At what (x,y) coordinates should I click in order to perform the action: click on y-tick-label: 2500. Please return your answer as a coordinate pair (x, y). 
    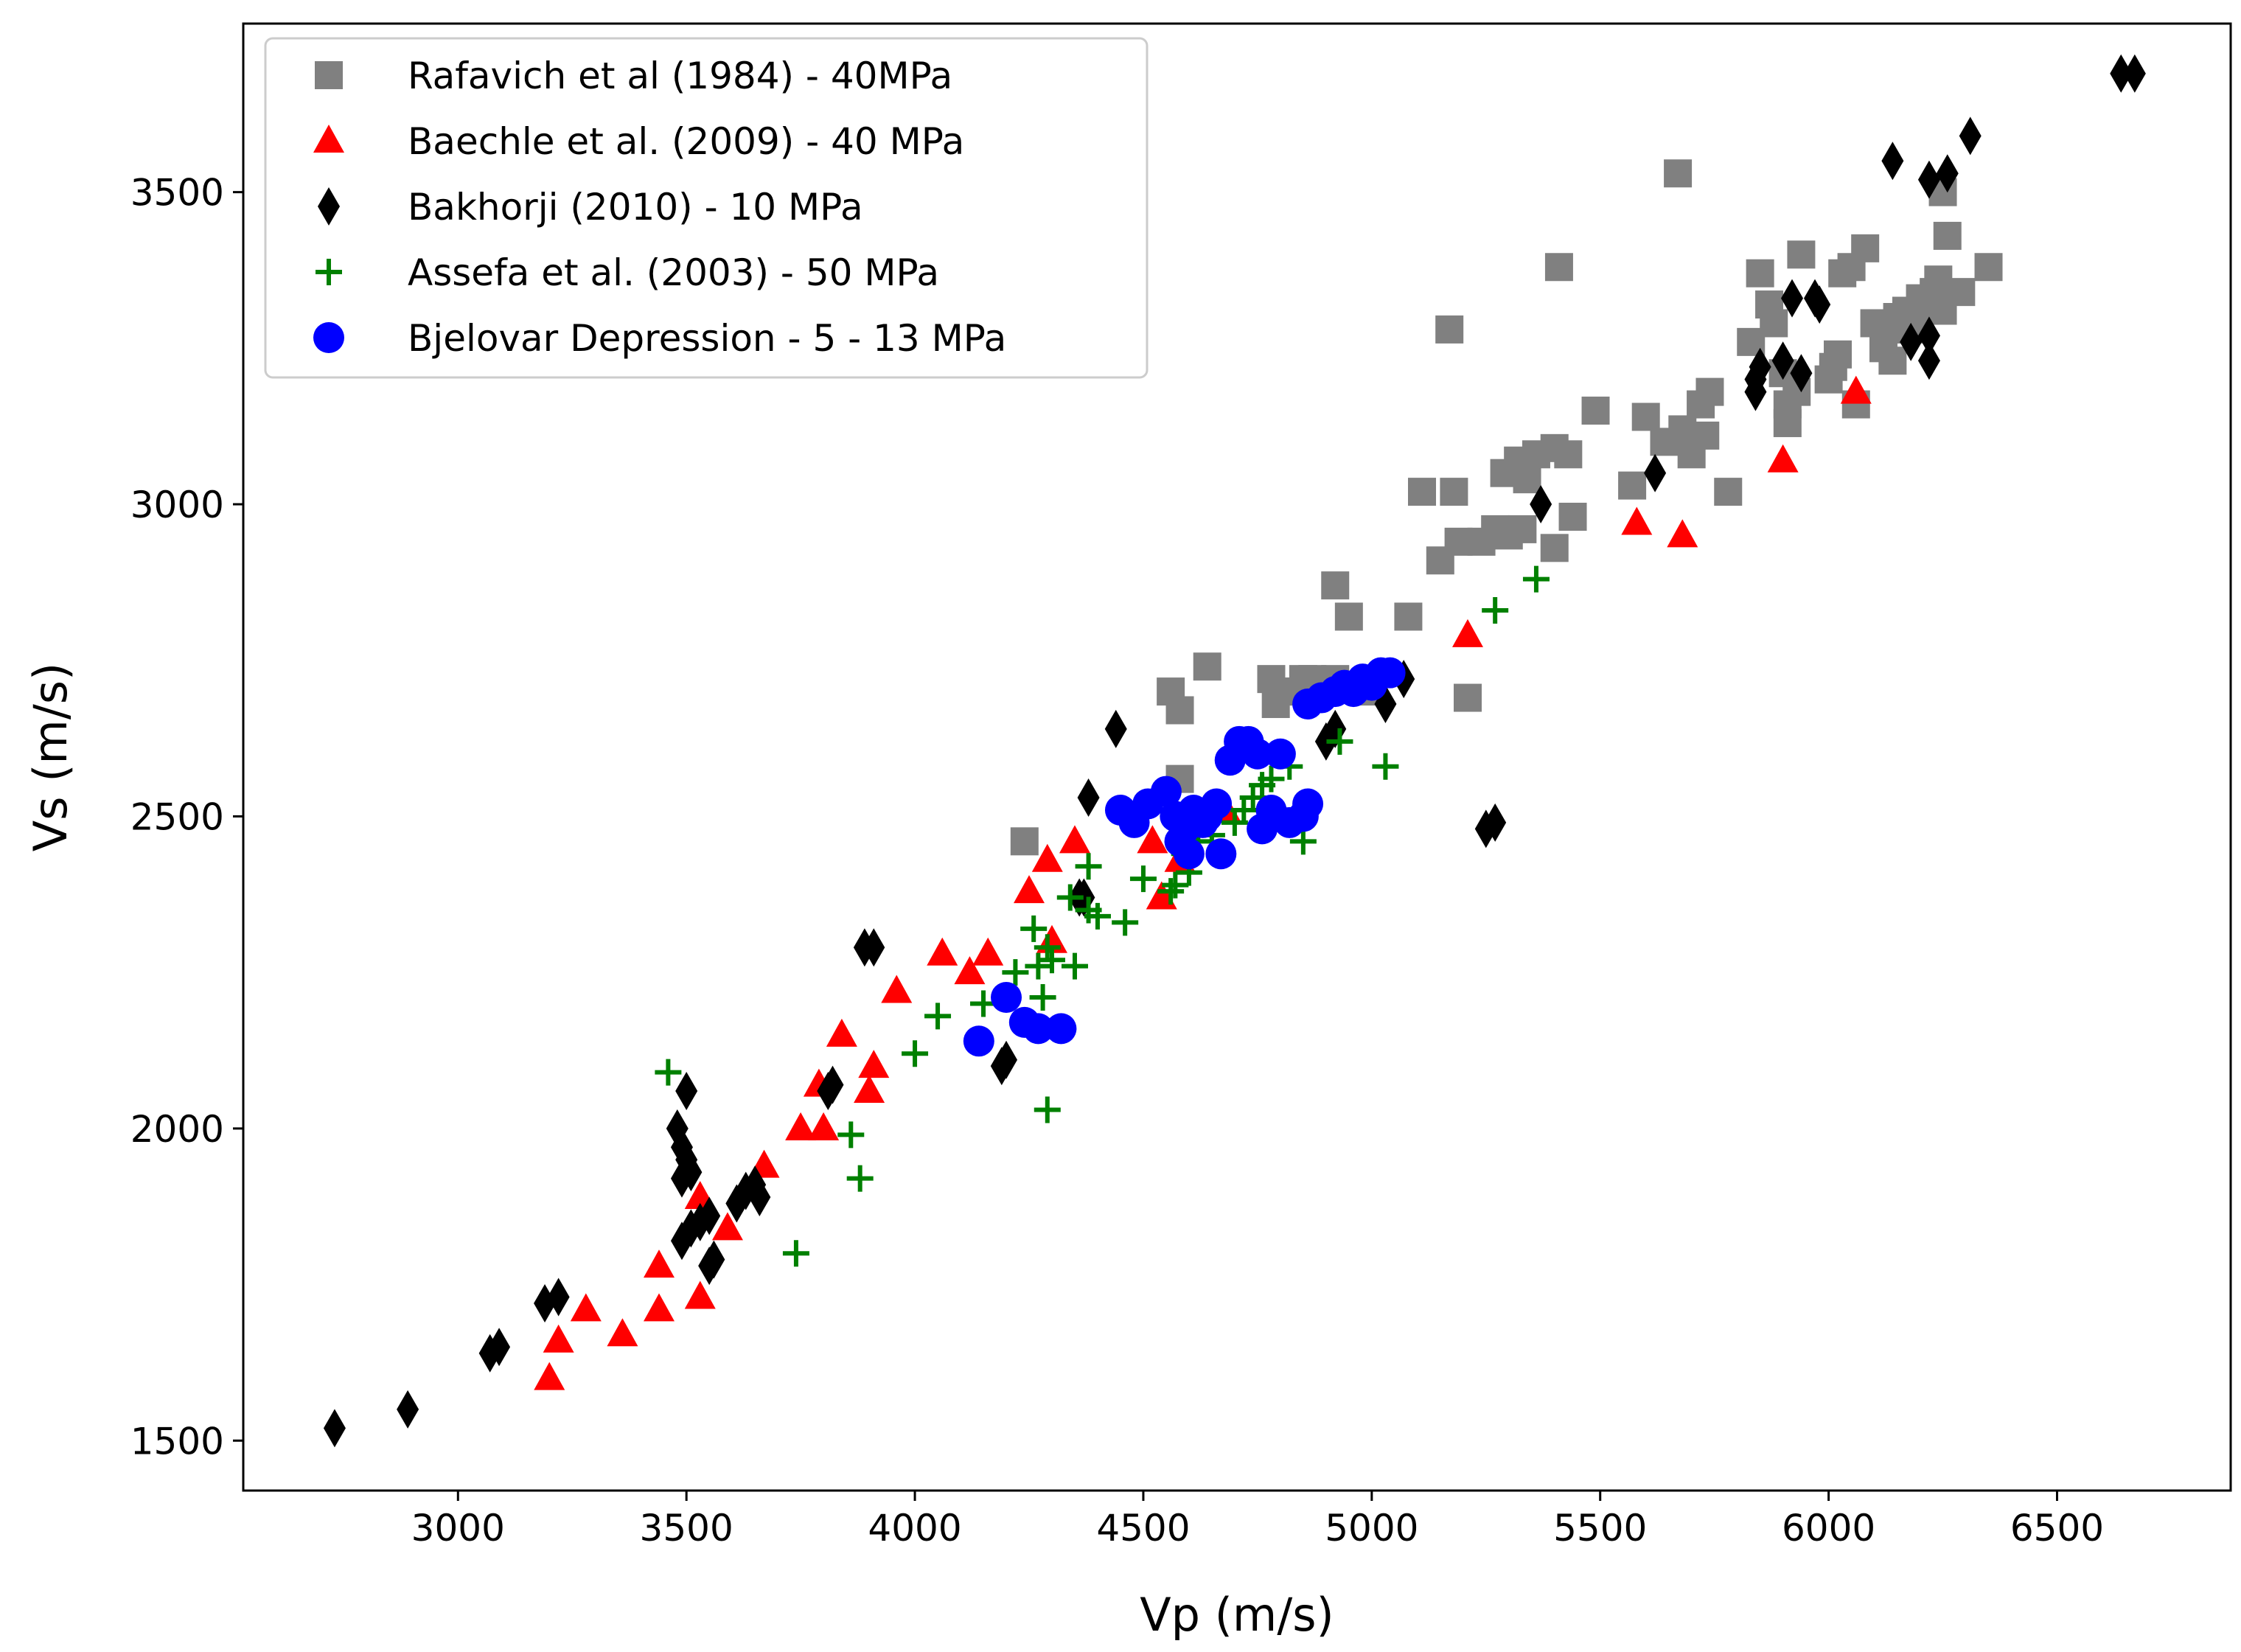
    Looking at the image, I should click on (177, 816).